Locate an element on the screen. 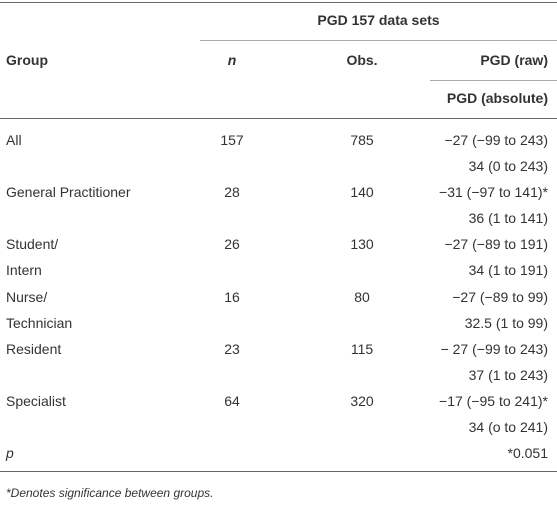 This screenshot has height=505, width=557. absolute-cell: 32.5 (1 to 99) is located at coordinates (506, 322).